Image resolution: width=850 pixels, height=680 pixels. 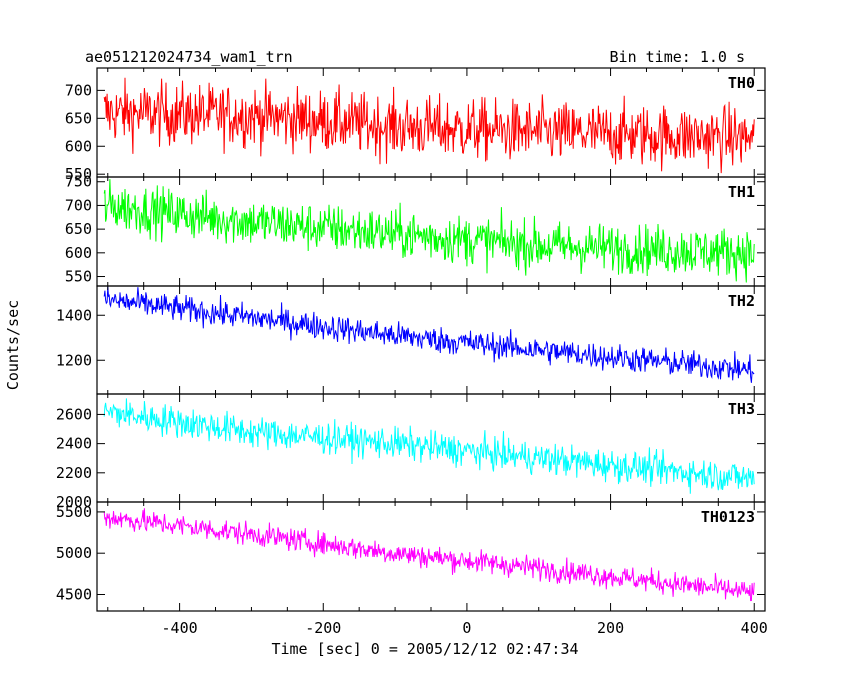 What do you see at coordinates (677, 57) in the screenshot?
I see `bin-time-label: Bin time: 1.0 s` at bounding box center [677, 57].